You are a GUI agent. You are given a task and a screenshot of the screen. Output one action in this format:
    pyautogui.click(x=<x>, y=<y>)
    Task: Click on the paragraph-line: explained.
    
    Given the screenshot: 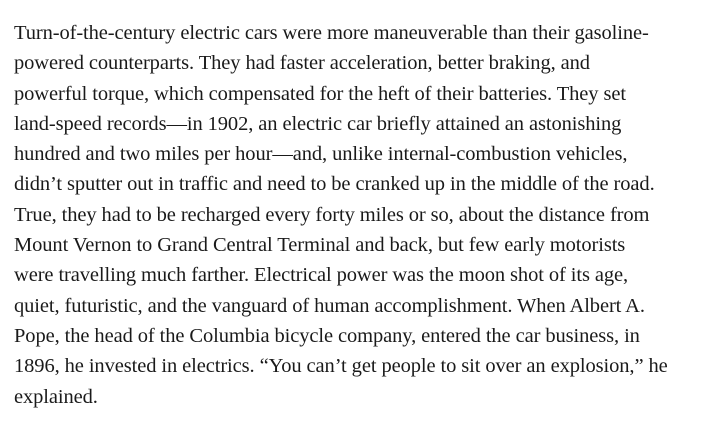 What is the action you would take?
    pyautogui.click(x=56, y=396)
    